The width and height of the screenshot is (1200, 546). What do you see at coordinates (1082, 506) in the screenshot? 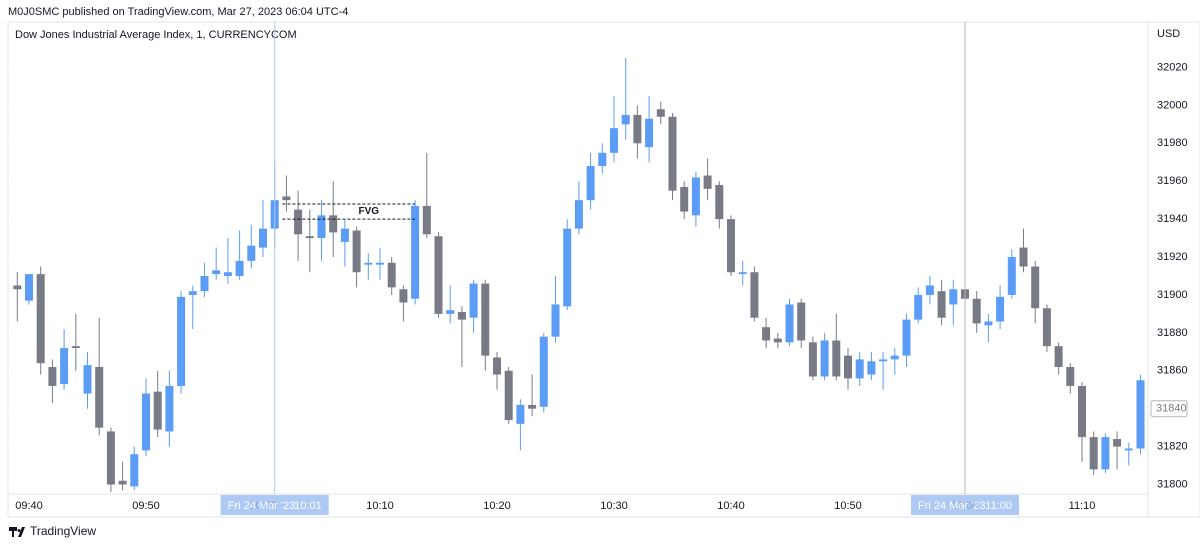
I see `x-tick-label: 11:10` at bounding box center [1082, 506].